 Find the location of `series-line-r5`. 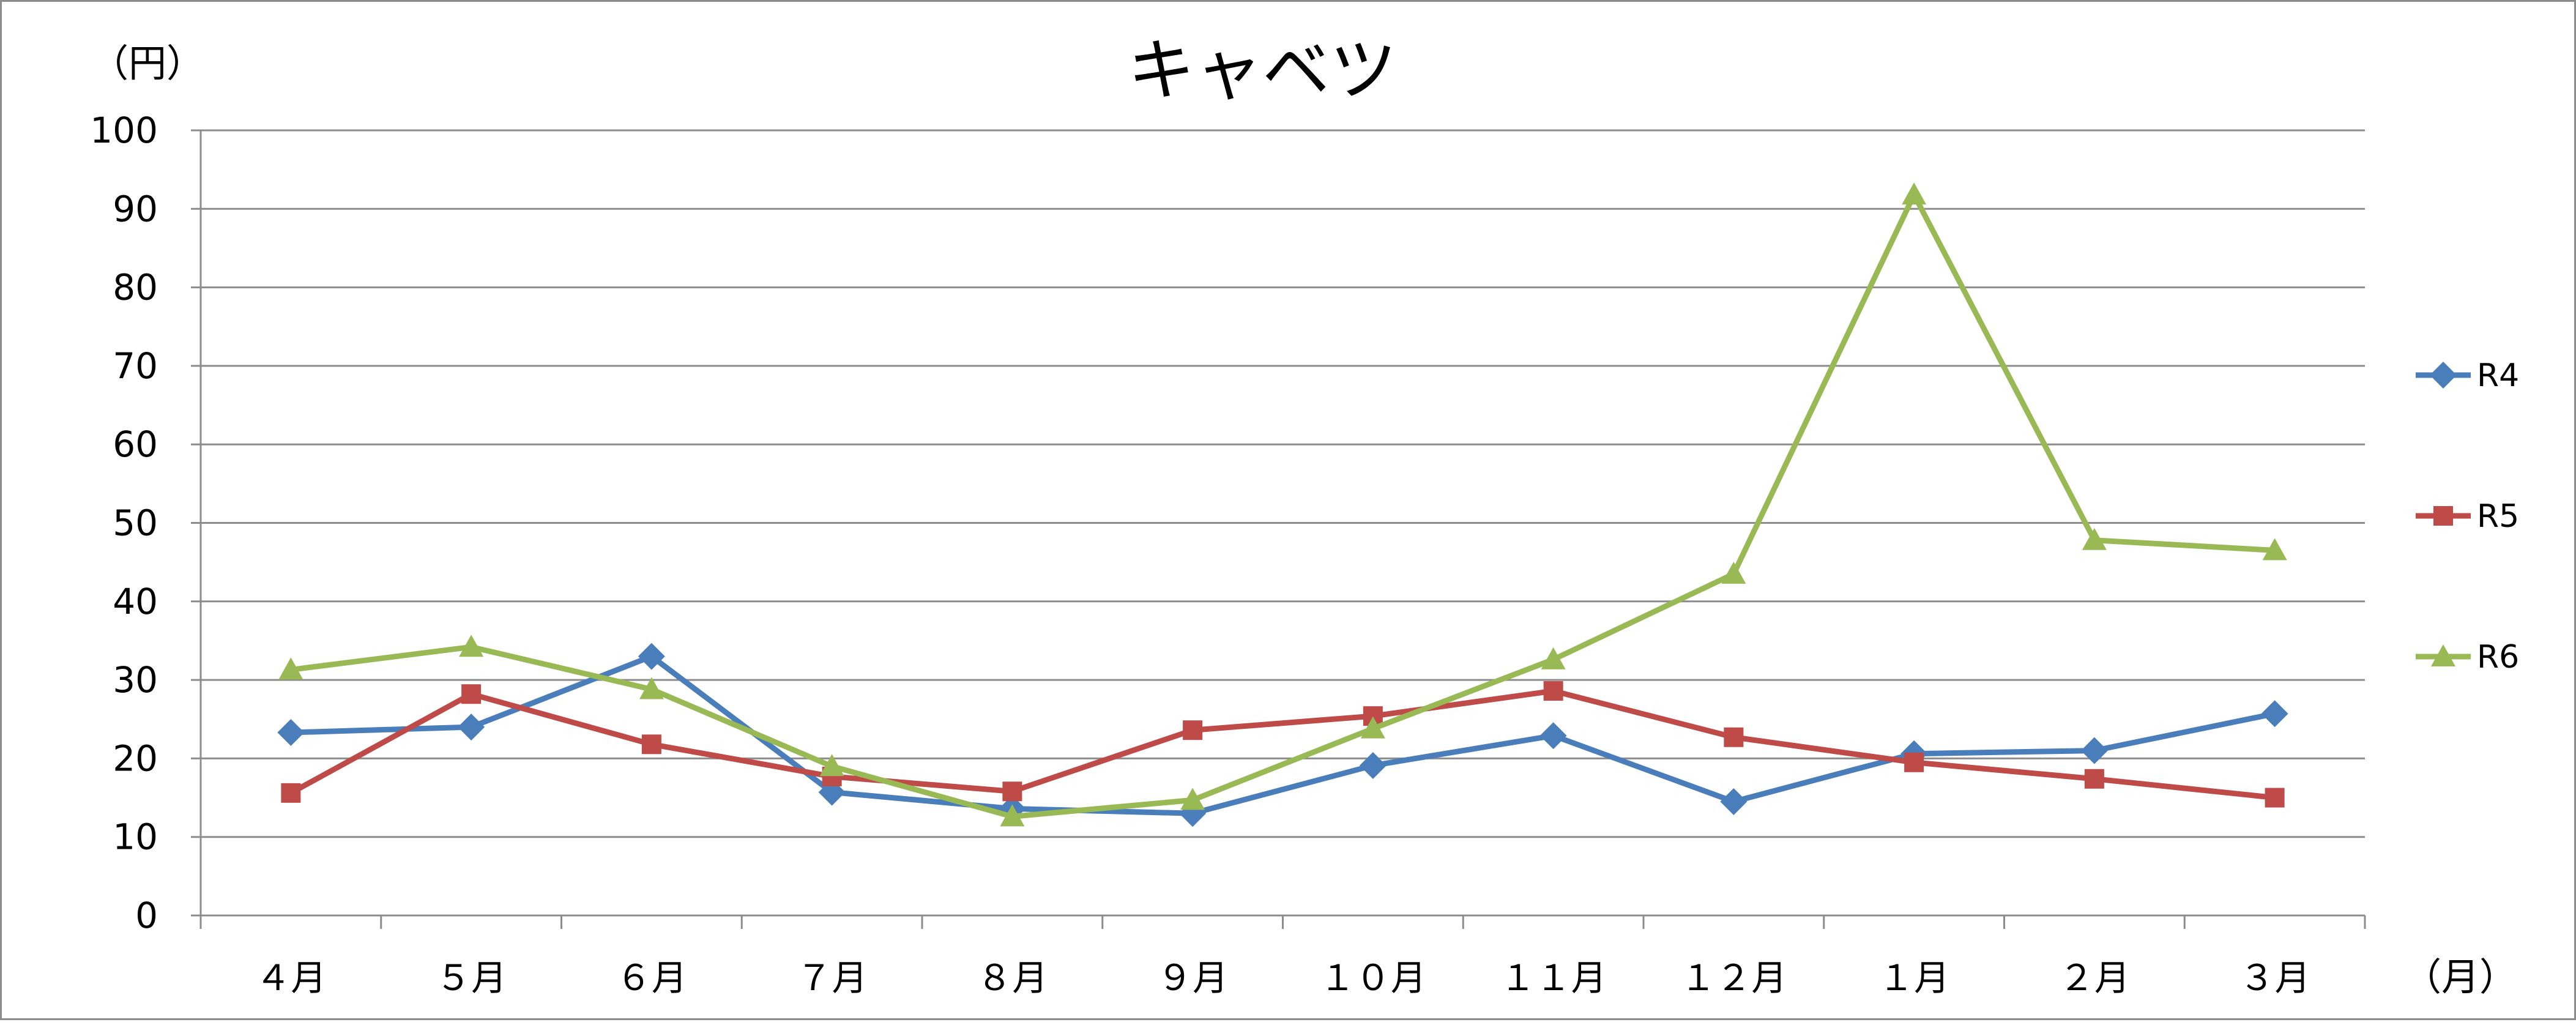

series-line-r5 is located at coordinates (1283, 744).